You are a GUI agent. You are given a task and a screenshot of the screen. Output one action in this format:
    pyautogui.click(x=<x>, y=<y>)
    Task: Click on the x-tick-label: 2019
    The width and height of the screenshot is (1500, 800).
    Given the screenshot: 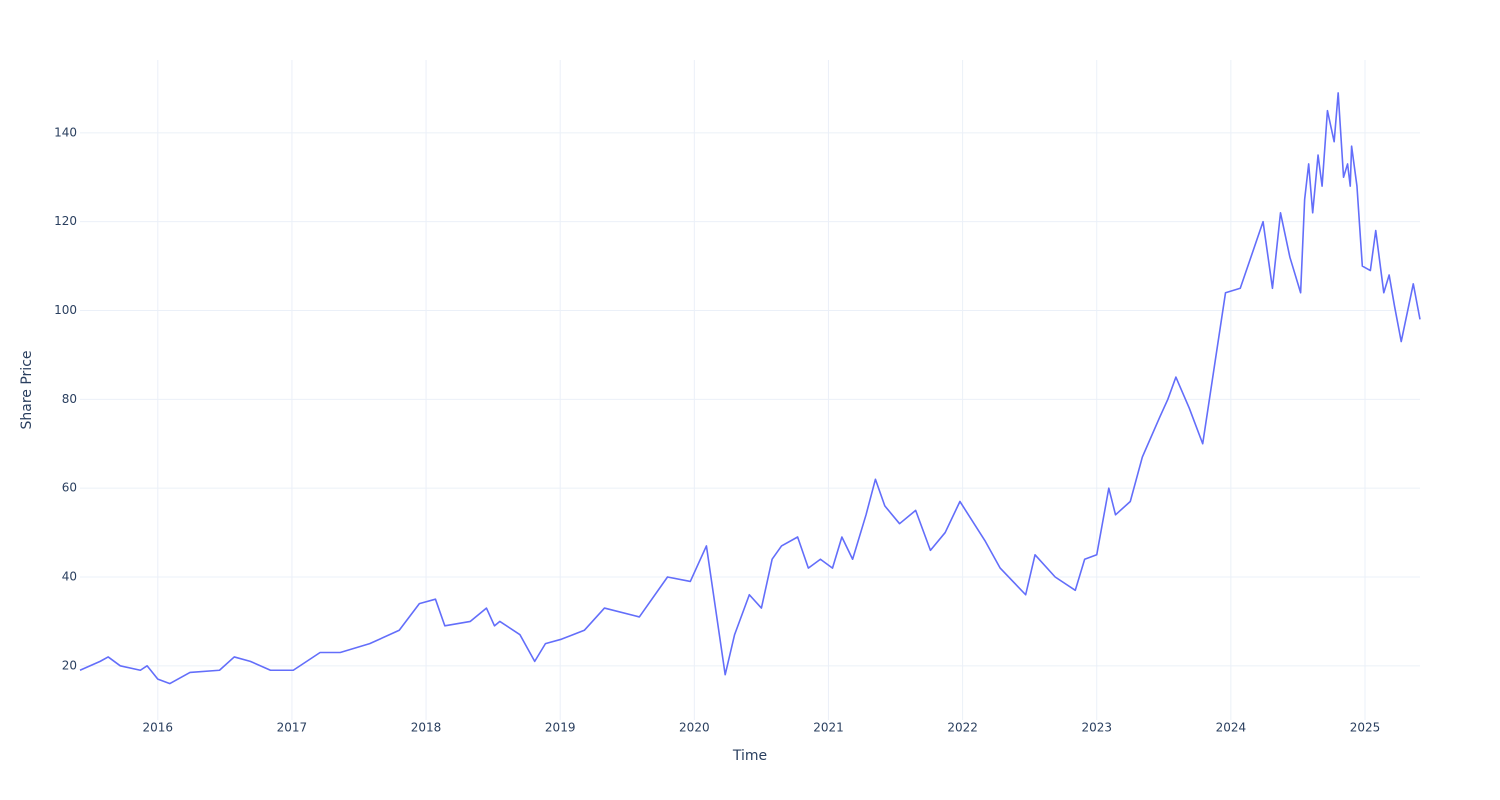 What is the action you would take?
    pyautogui.click(x=560, y=728)
    